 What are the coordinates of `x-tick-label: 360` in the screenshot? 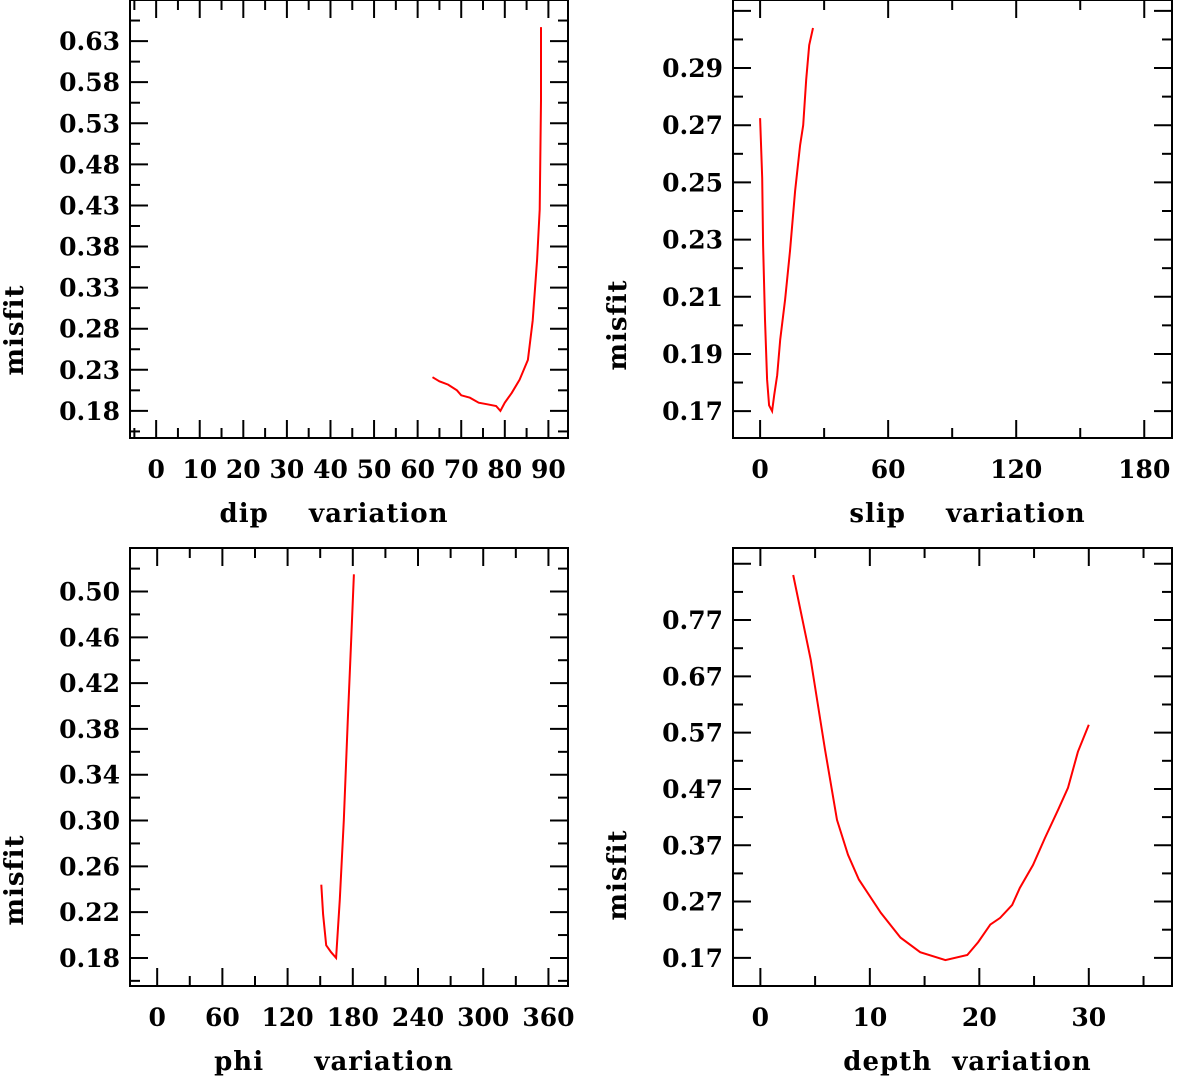 It's located at (548, 1017).